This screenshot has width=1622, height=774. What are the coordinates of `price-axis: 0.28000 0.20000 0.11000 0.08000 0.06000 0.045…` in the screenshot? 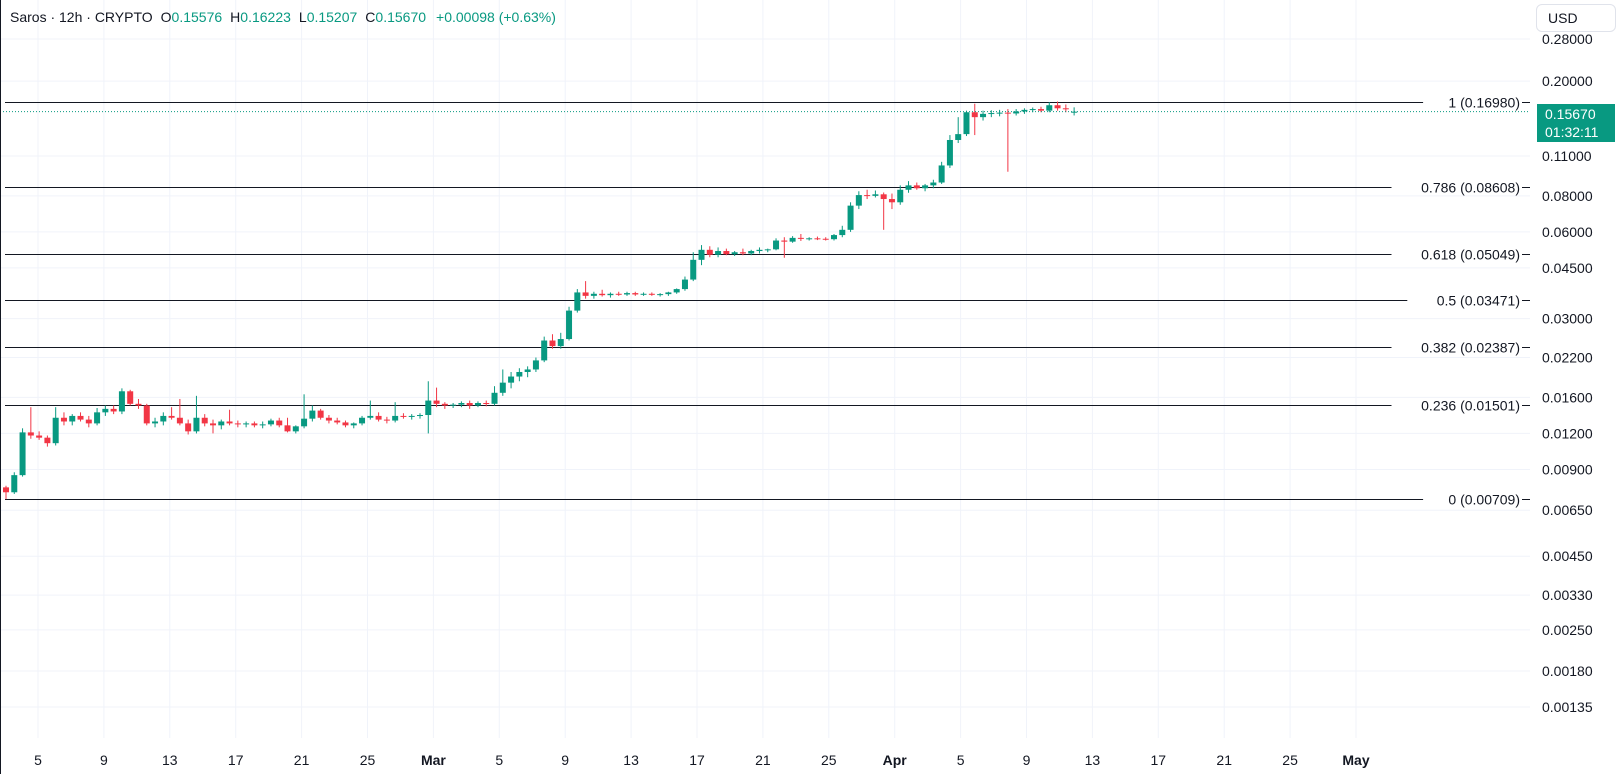 It's located at (1567, 373).